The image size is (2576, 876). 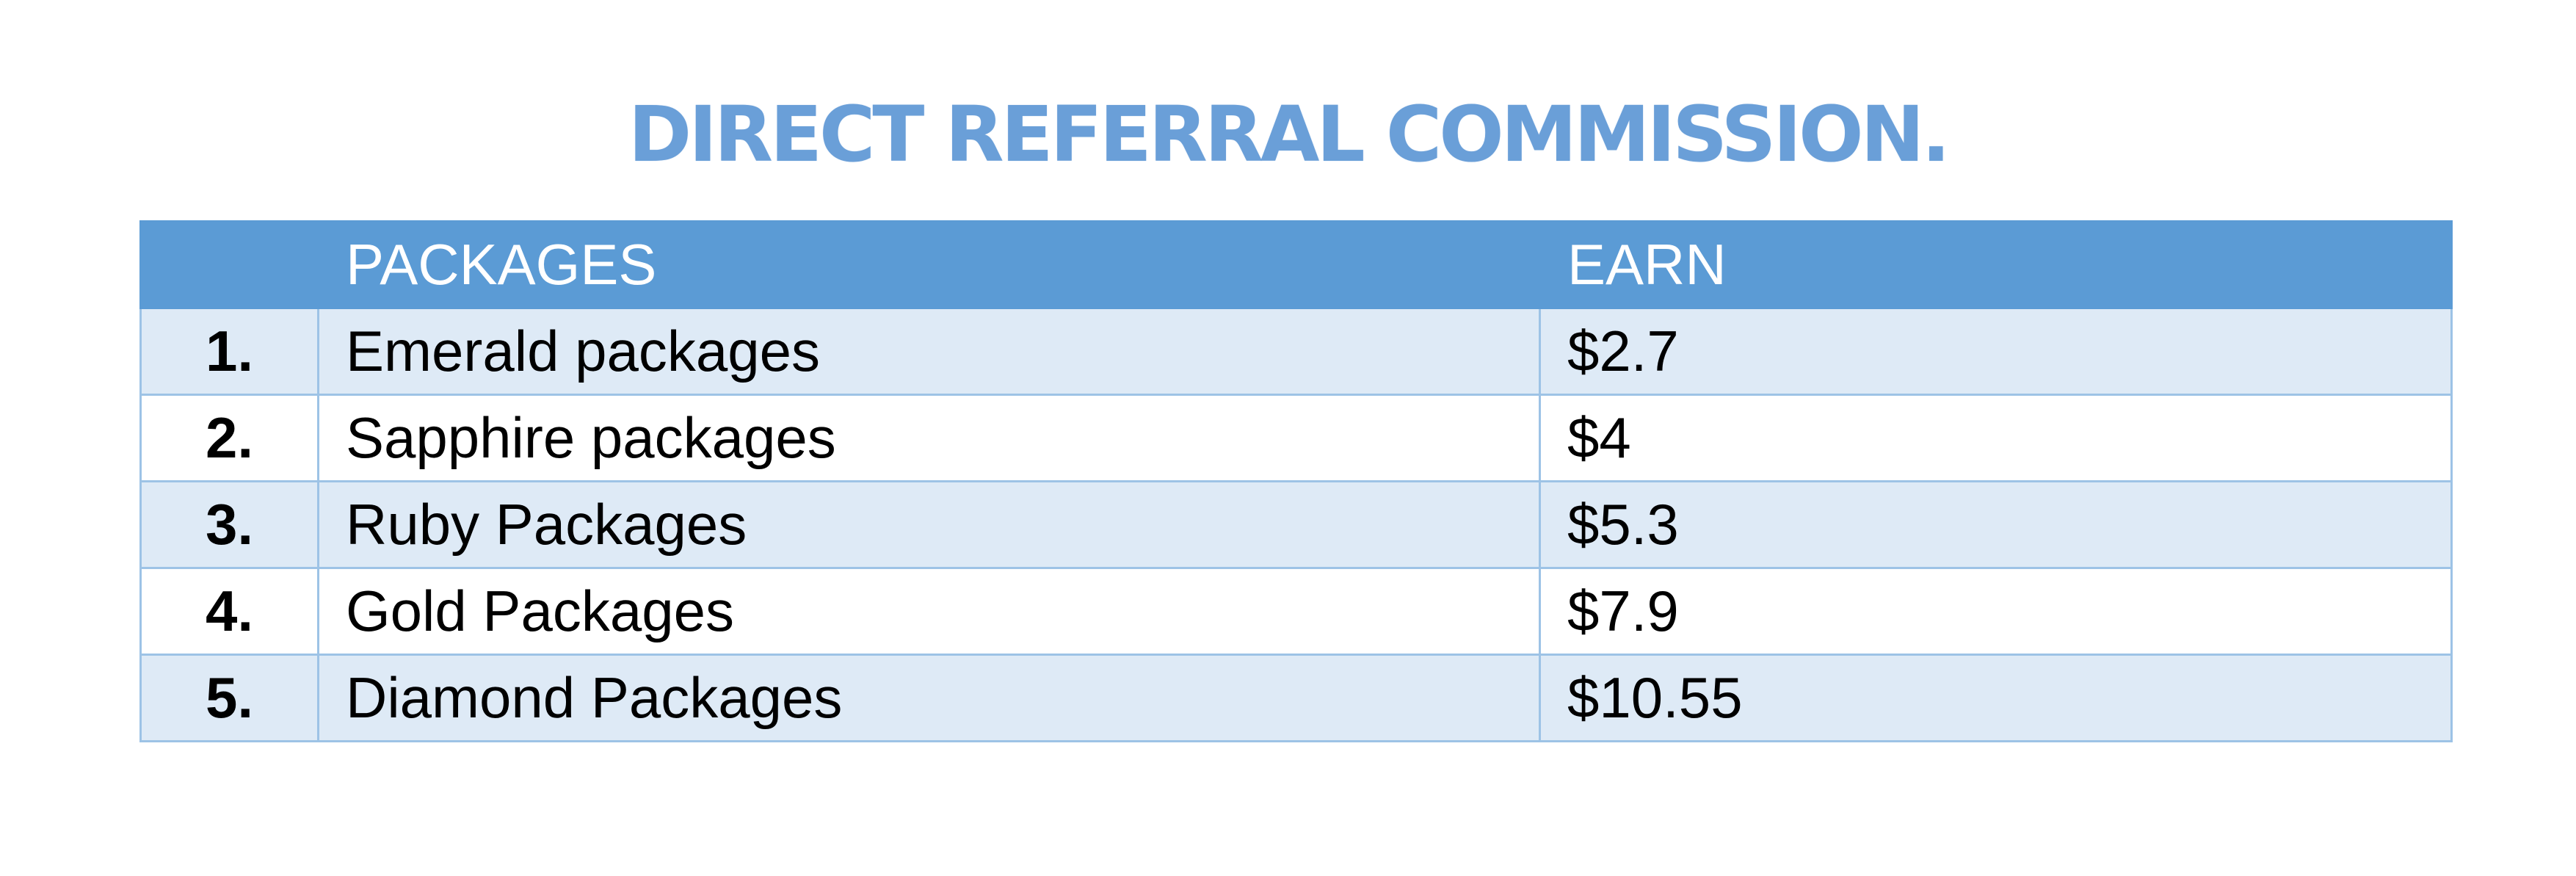 I want to click on table-row: 1. Emerald packages $2.7, so click(x=1296, y=351).